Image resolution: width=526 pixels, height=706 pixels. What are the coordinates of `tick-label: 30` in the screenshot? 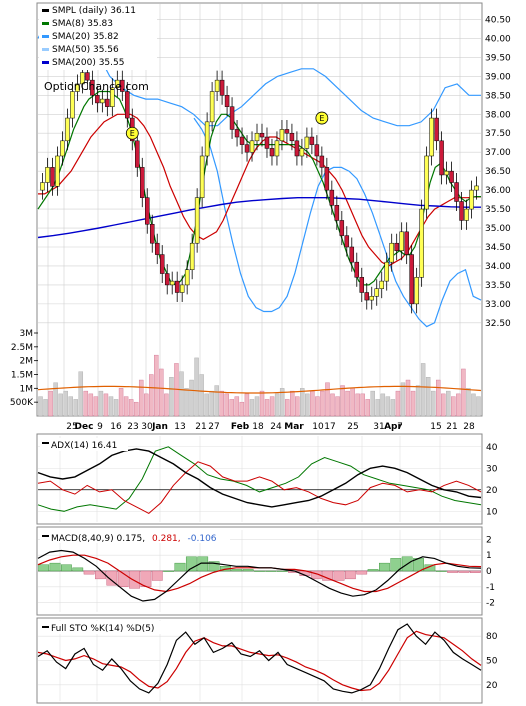 It's located at (492, 469).